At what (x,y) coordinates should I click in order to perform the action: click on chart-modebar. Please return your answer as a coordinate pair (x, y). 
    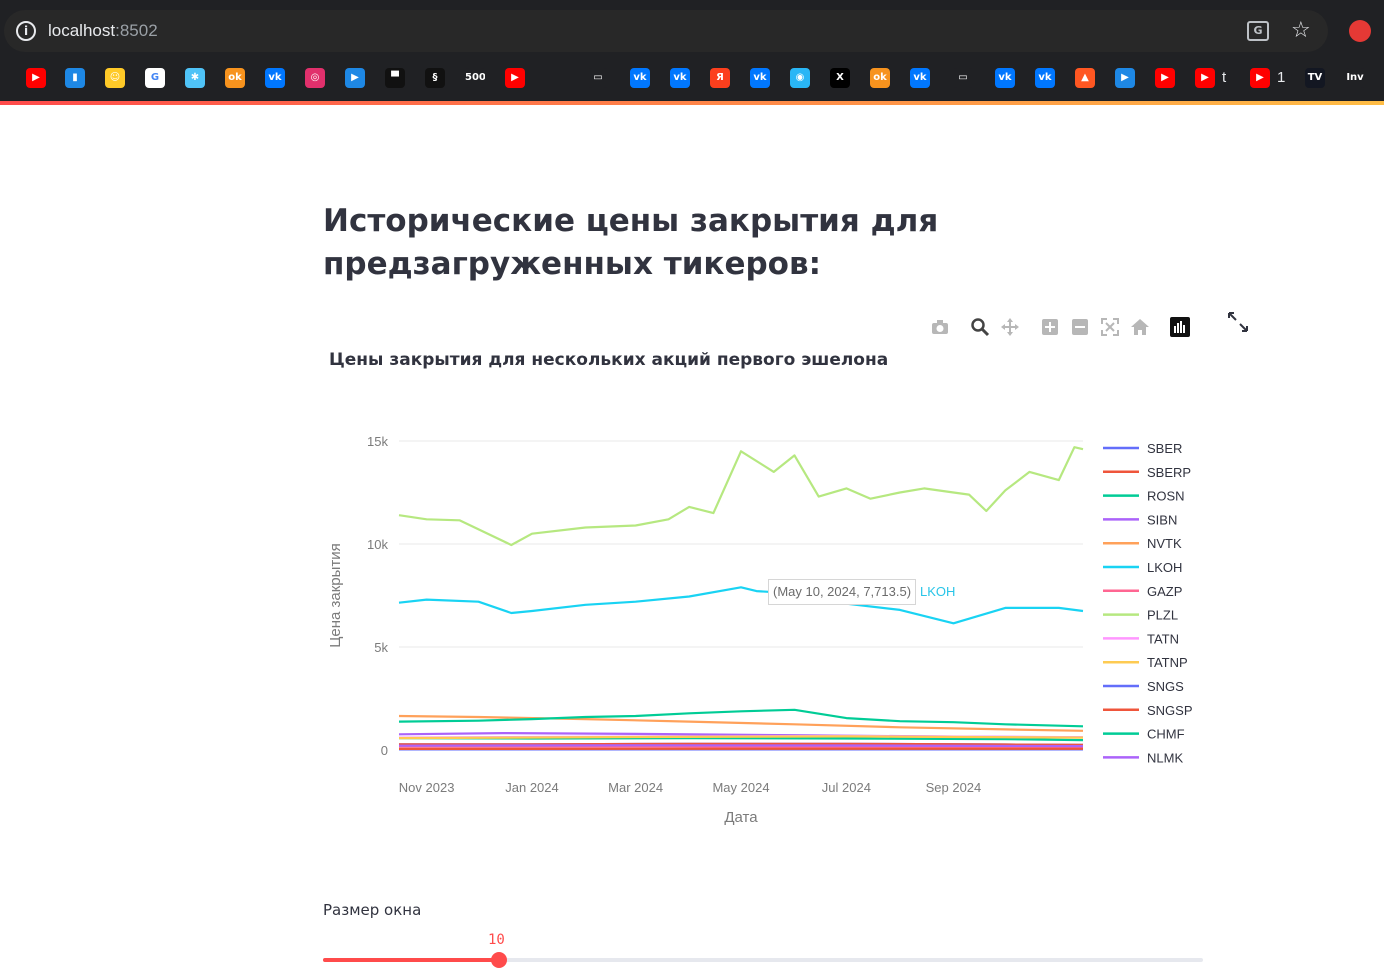
    Looking at the image, I should click on (1060, 327).